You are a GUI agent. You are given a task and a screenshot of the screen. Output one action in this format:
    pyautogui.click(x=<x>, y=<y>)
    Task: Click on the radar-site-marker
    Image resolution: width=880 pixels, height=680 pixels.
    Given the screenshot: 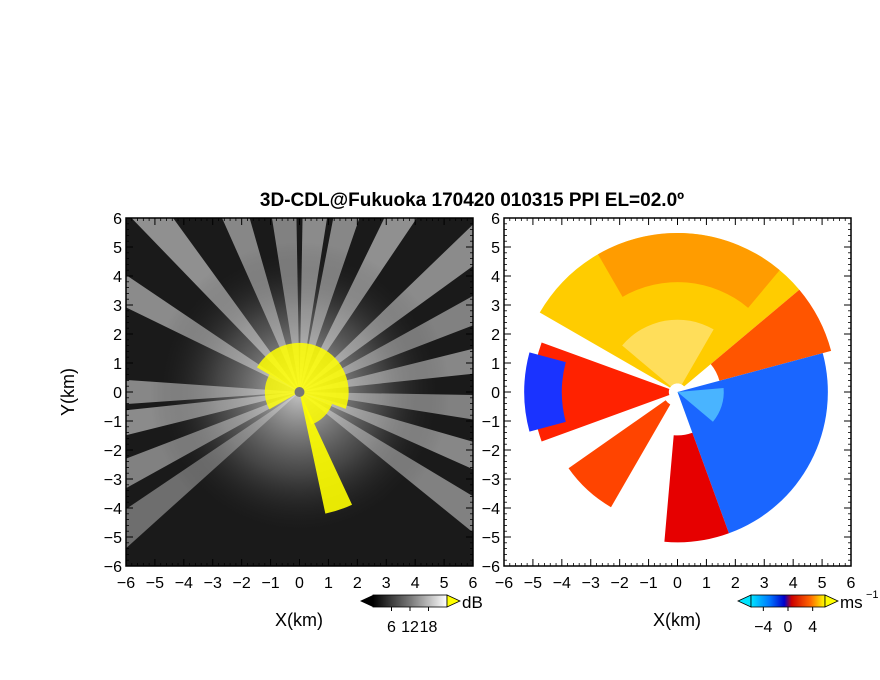 What is the action you would take?
    pyautogui.click(x=299, y=392)
    